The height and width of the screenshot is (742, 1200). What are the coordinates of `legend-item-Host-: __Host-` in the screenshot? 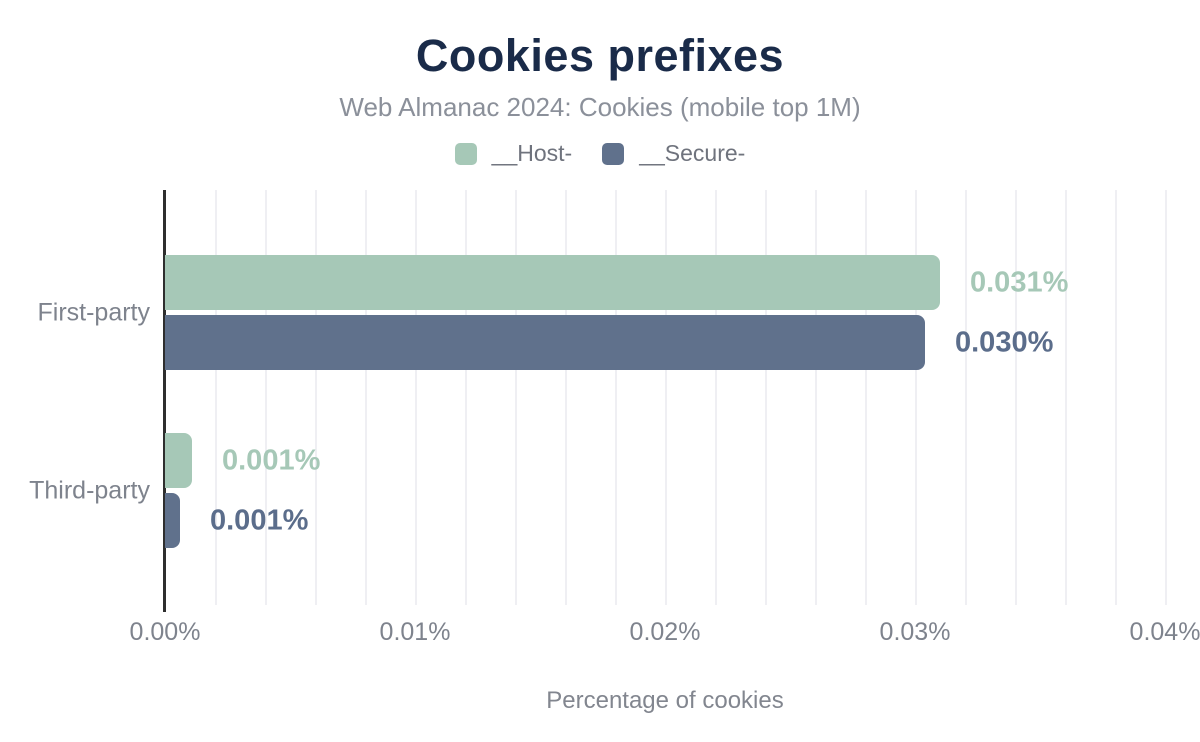 It's located at (513, 153).